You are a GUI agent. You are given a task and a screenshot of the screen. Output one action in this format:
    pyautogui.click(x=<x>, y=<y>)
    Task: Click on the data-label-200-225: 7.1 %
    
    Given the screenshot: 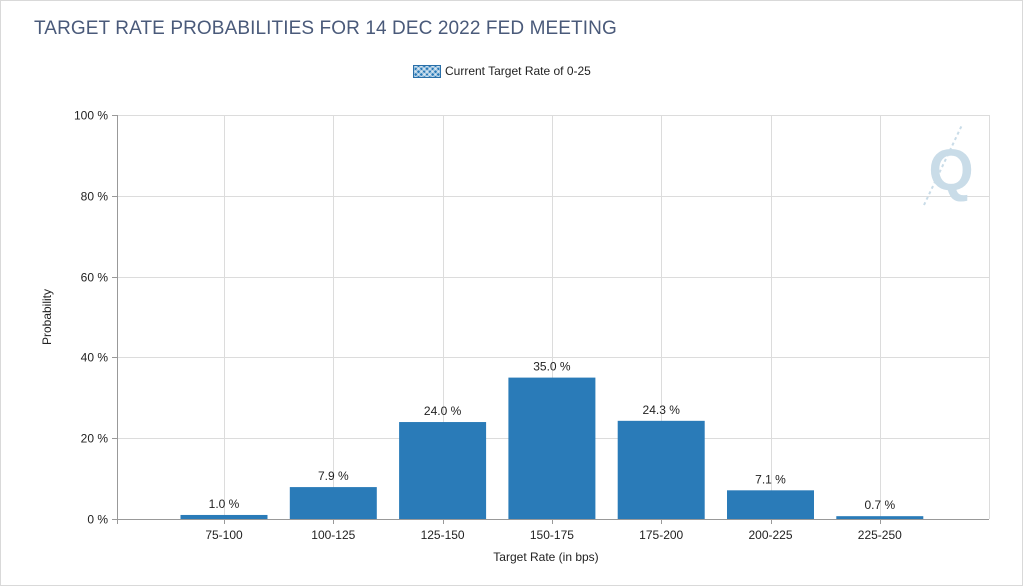 What is the action you would take?
    pyautogui.click(x=770, y=479)
    